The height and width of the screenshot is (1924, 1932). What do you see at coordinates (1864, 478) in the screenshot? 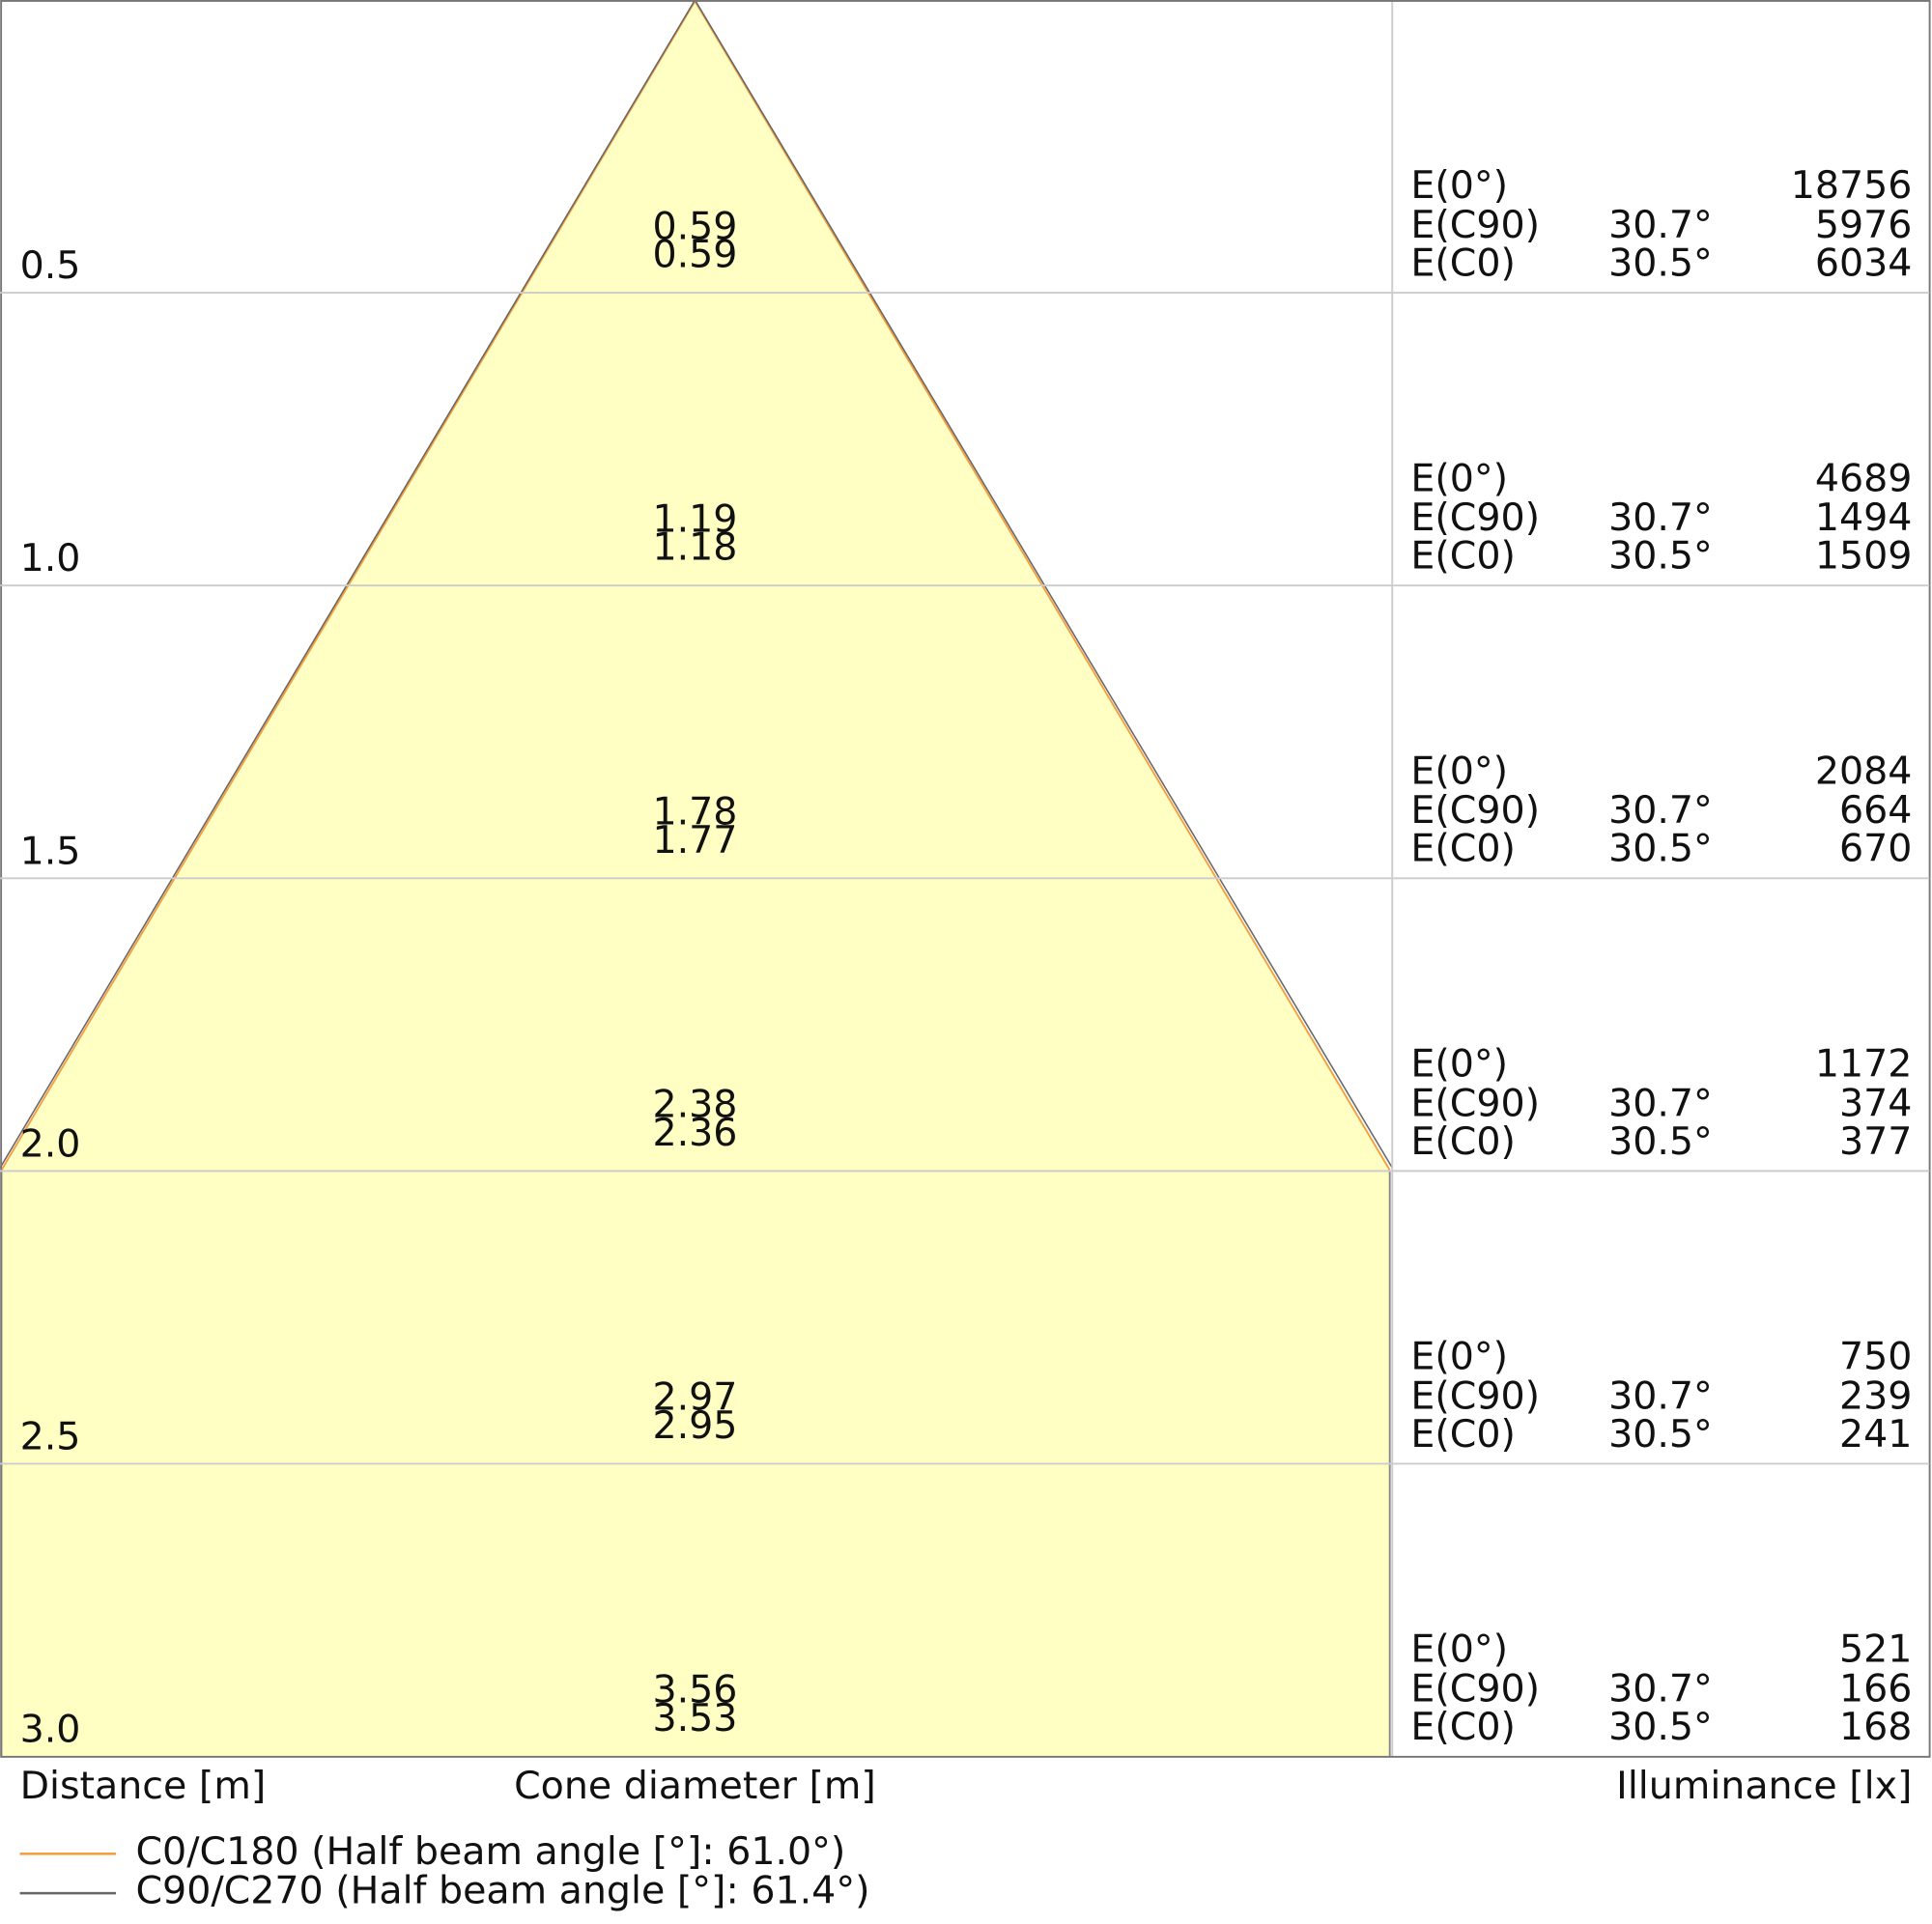
I see `illuminance-value: 4689` at bounding box center [1864, 478].